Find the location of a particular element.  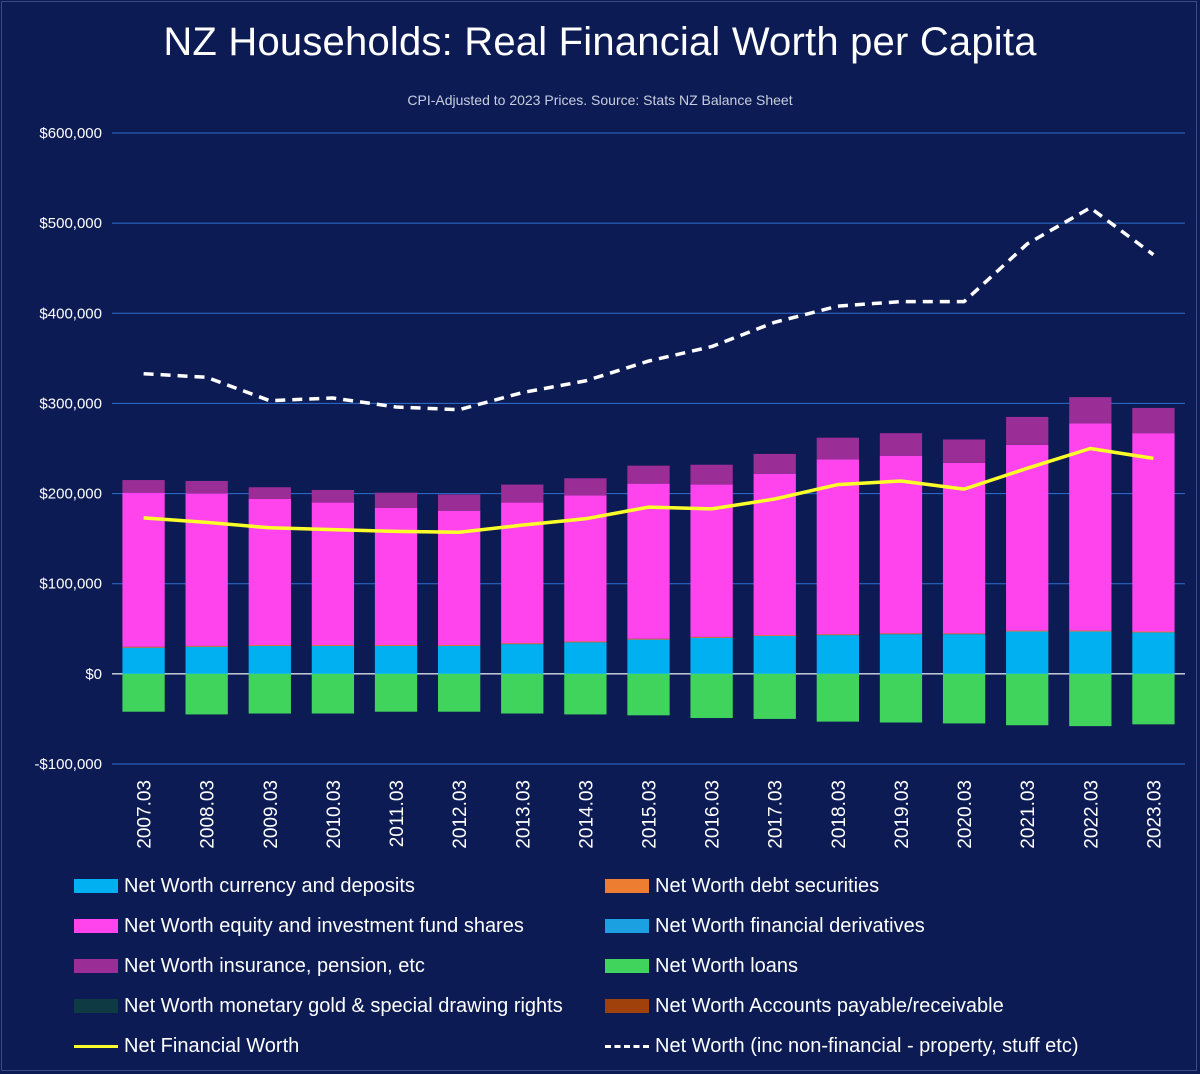

x-tick-label: 2017.03 is located at coordinates (776, 814).